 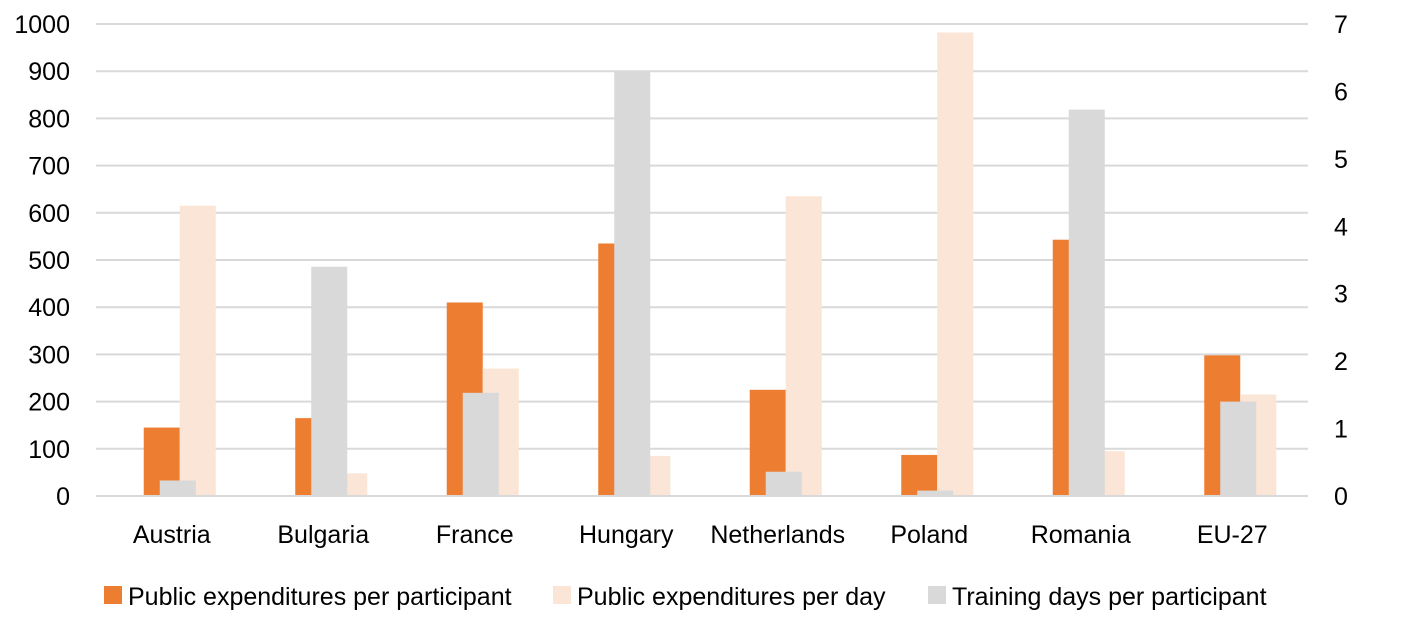 I want to click on right-y-axis: 0 1 2 3 4 5 6 7, so click(x=1341, y=261).